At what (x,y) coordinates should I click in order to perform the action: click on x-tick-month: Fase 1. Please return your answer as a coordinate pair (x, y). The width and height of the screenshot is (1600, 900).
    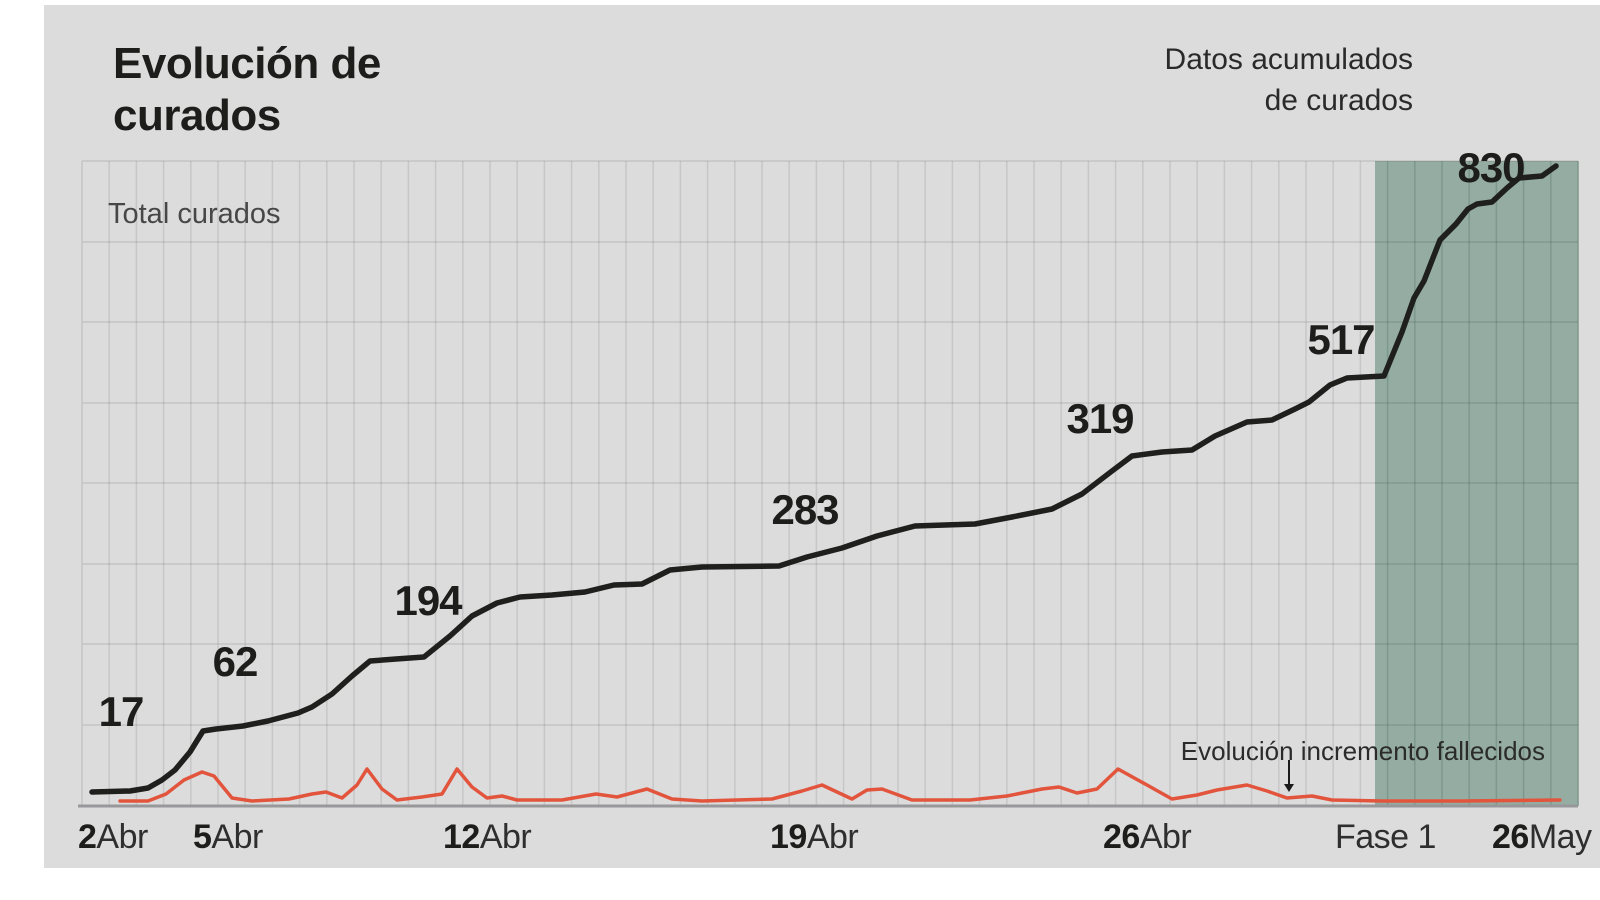
    Looking at the image, I should click on (1385, 837).